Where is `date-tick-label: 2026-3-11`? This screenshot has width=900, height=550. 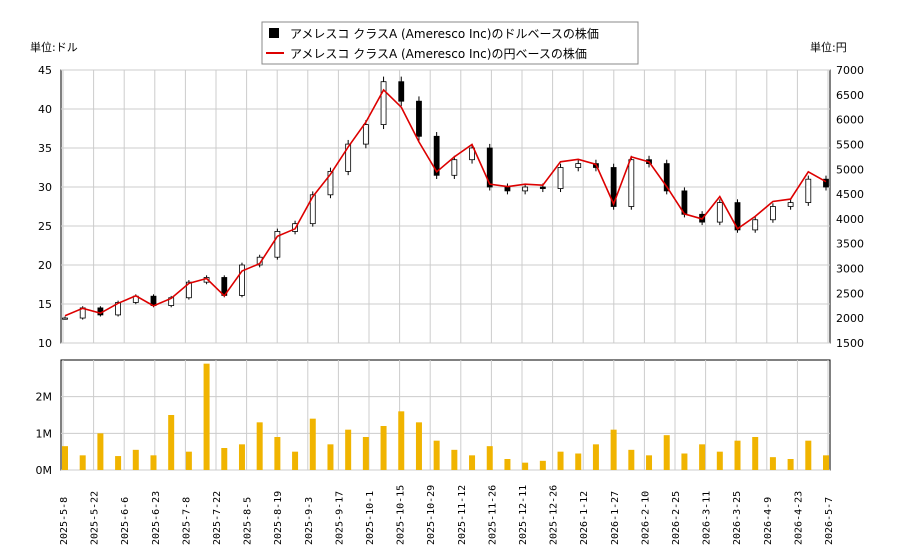
date-tick-label: 2026-3-11 is located at coordinates (707, 518).